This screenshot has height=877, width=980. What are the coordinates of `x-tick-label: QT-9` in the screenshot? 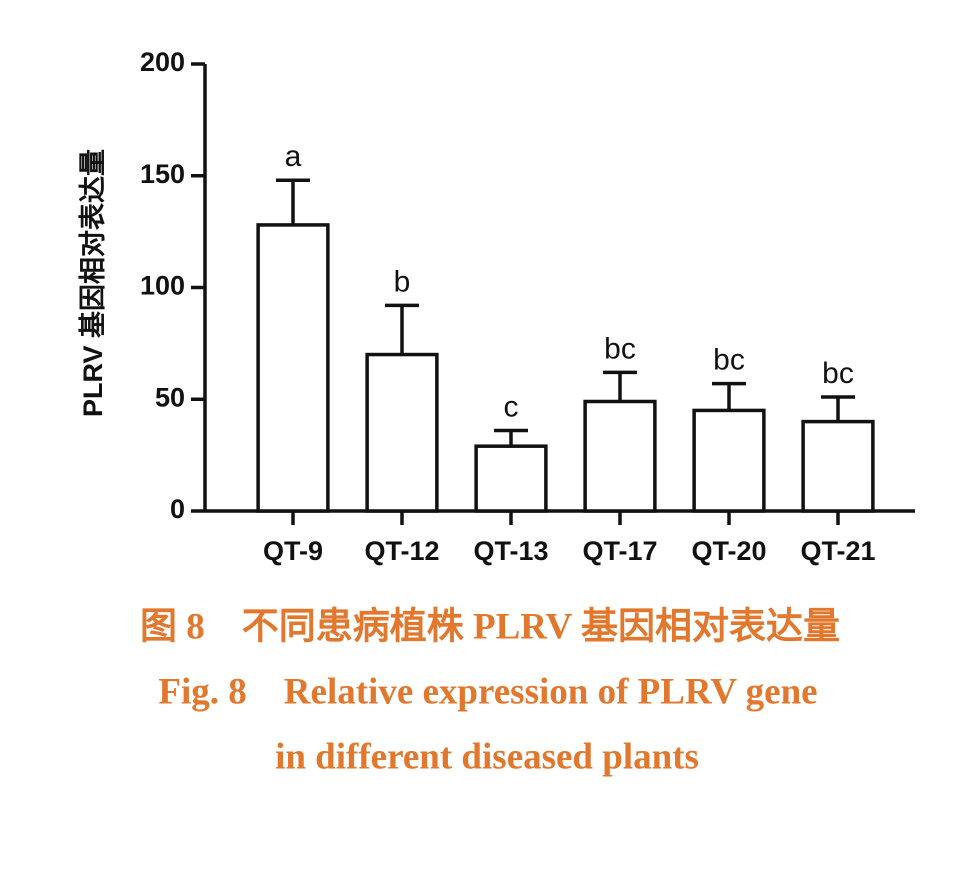 It's located at (293, 551).